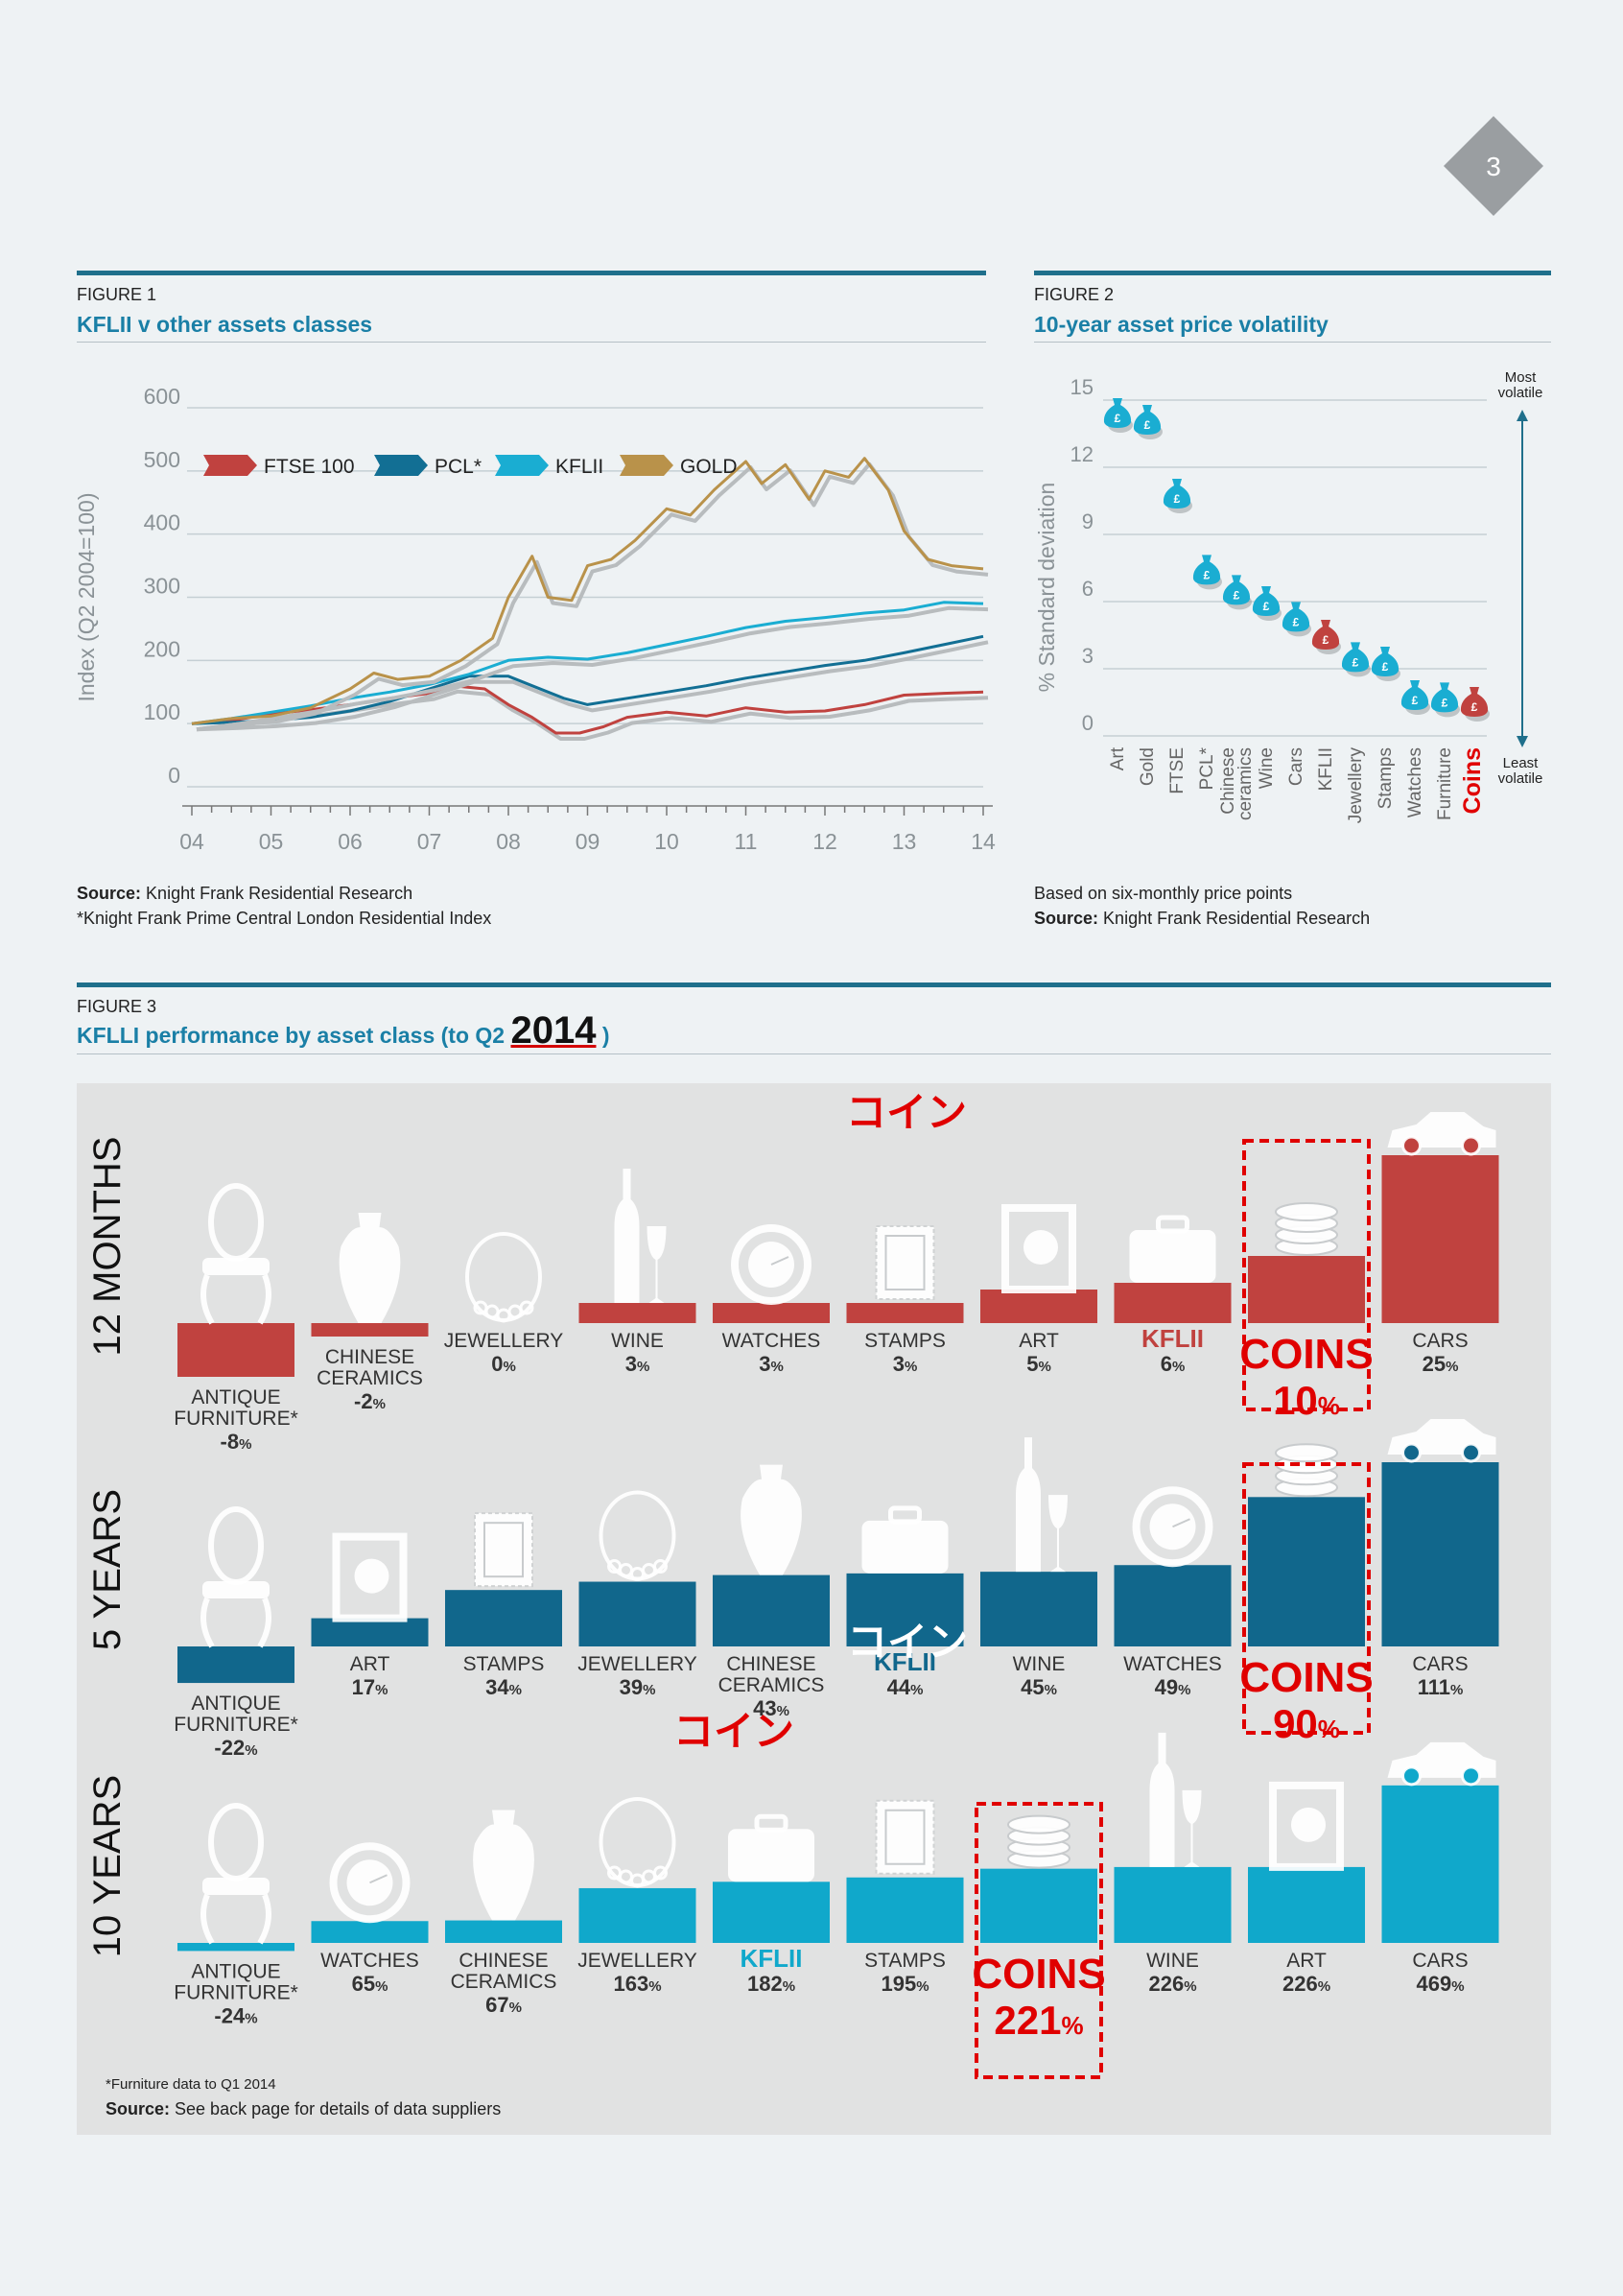 The image size is (1623, 2296). What do you see at coordinates (162, 396) in the screenshot?
I see `y-tick-label: 600` at bounding box center [162, 396].